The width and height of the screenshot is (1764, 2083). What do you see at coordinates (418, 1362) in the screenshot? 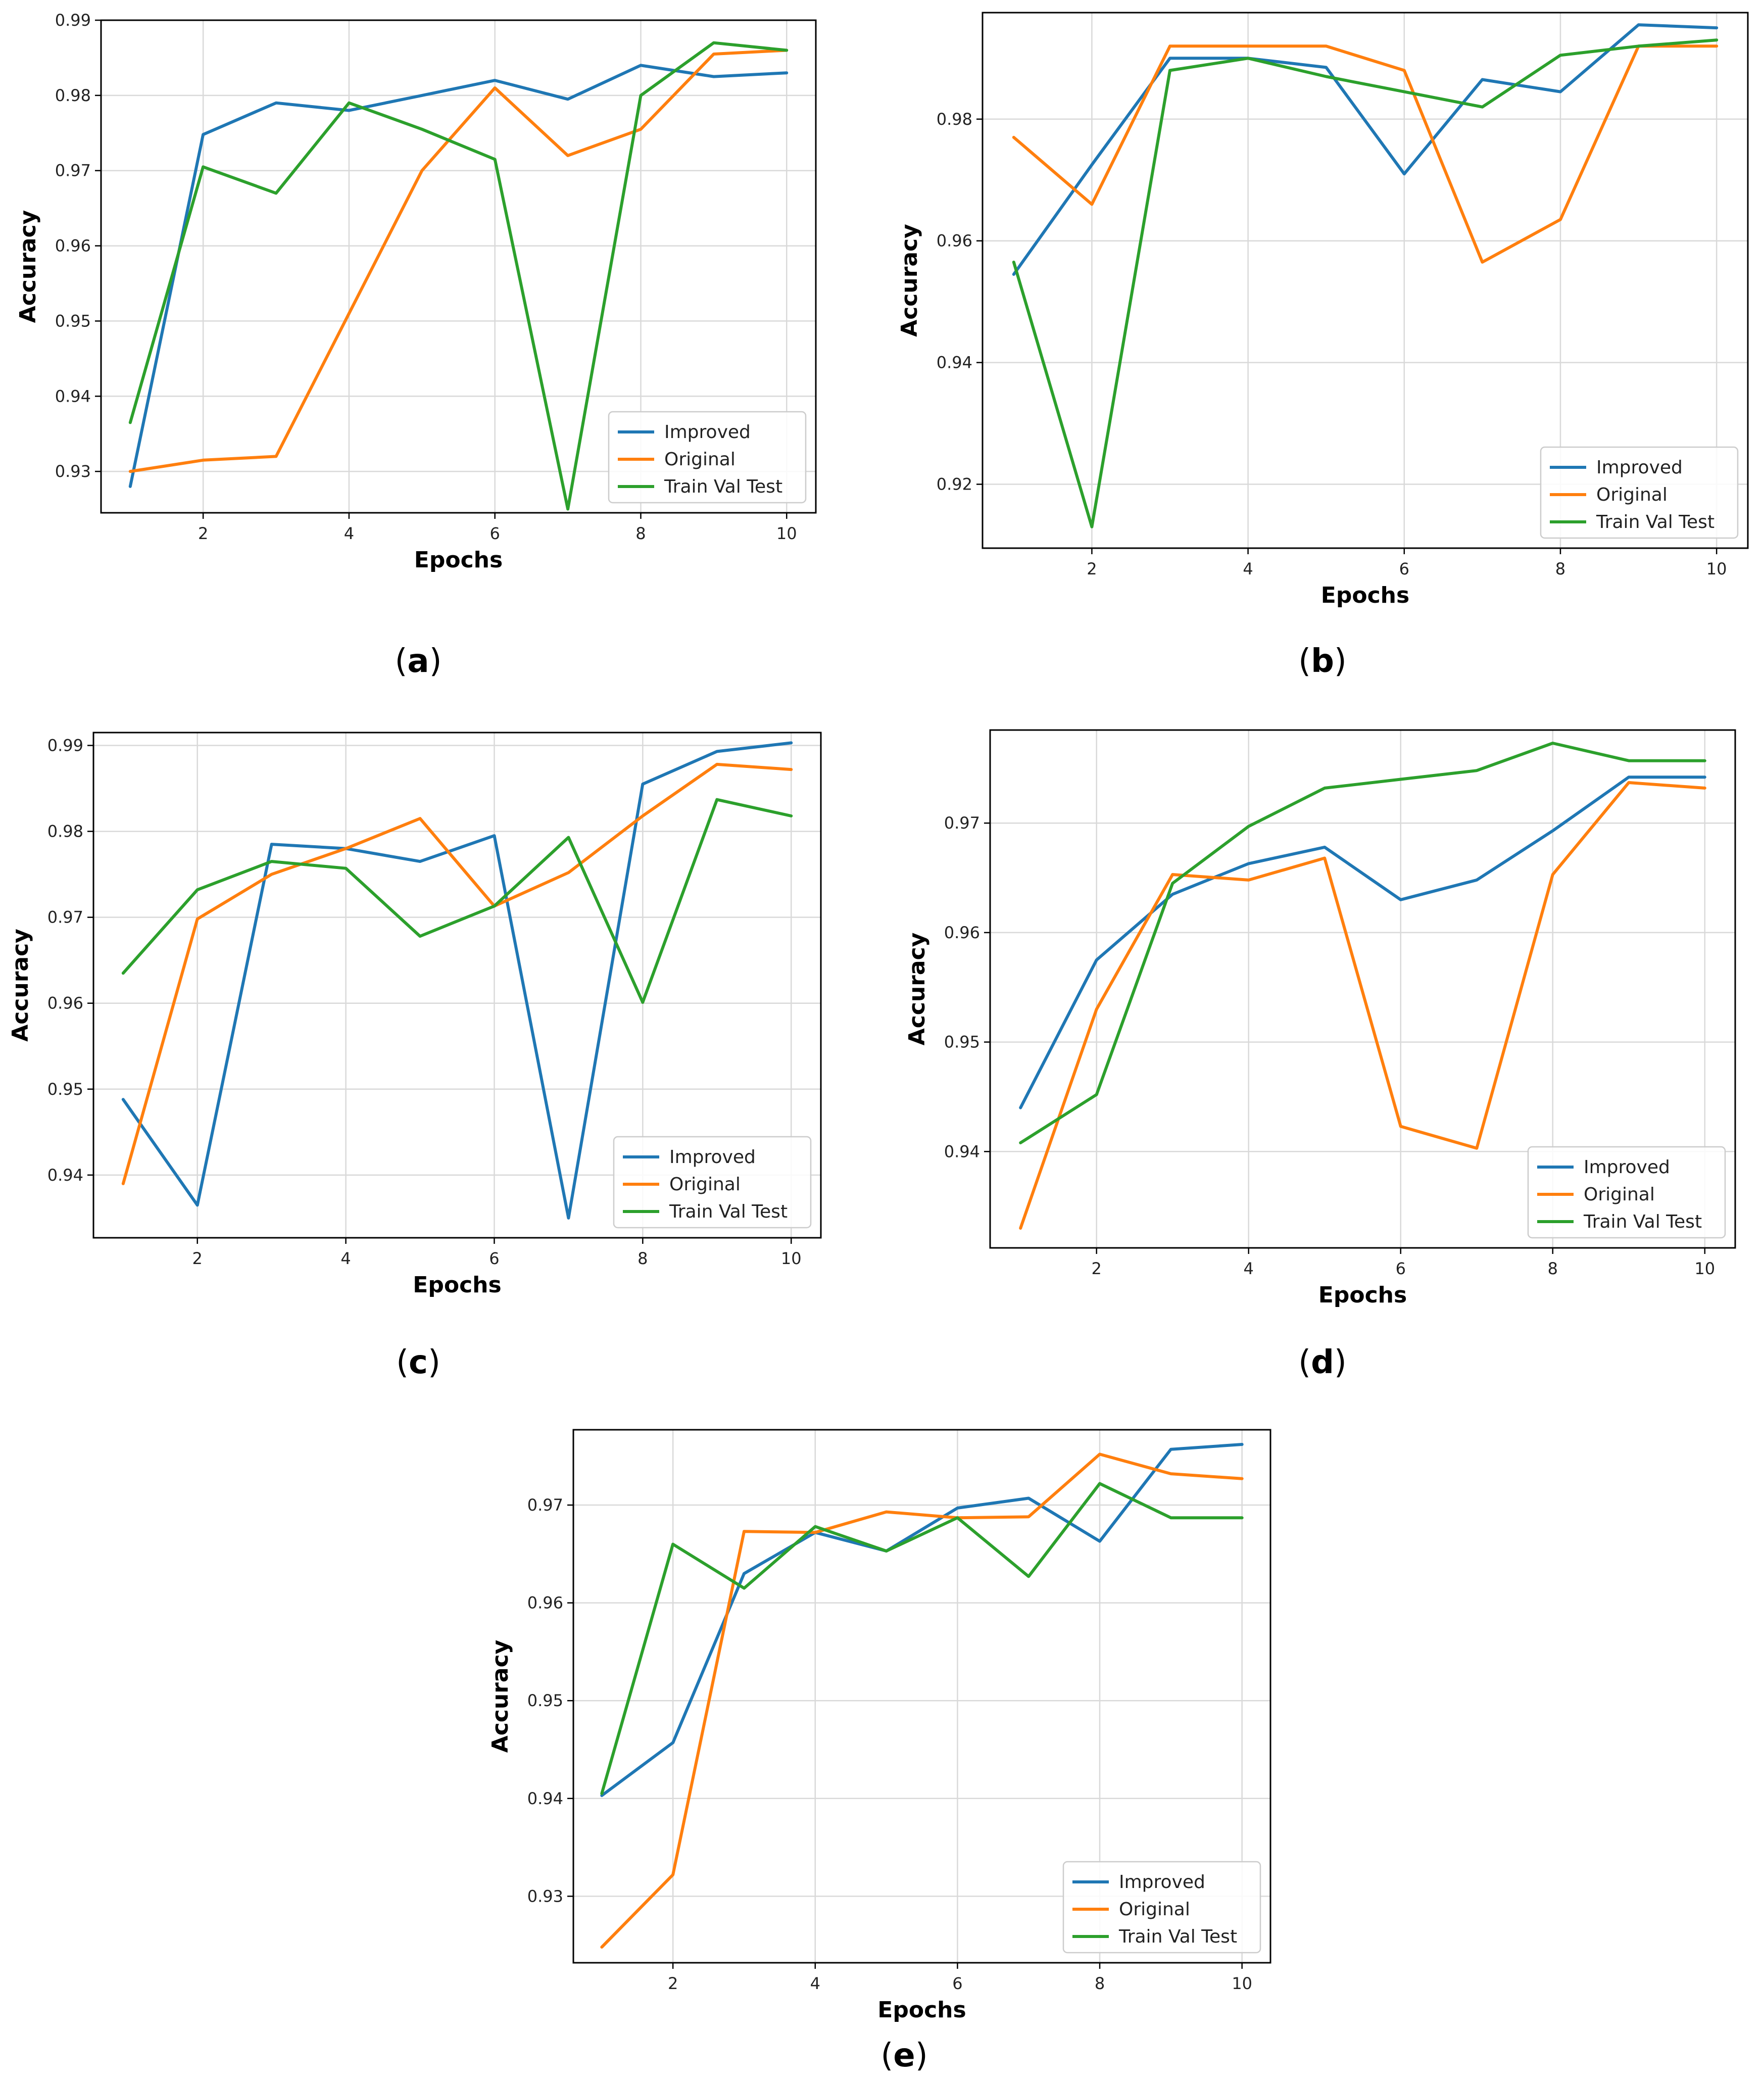
I see `panel-caption: (c)` at bounding box center [418, 1362].